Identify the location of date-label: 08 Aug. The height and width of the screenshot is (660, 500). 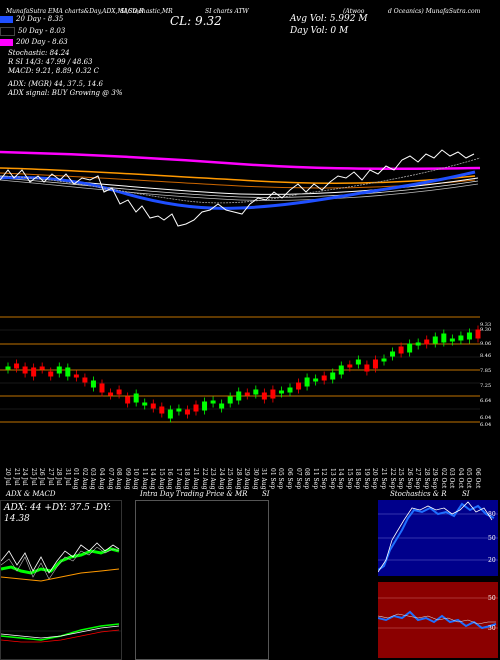
(119, 479).